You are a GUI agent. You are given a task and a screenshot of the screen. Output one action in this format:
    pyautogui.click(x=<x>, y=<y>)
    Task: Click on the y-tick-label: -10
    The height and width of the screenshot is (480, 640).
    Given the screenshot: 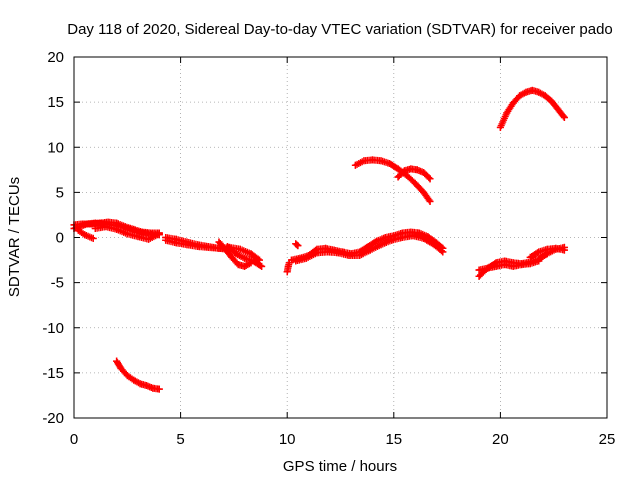 What is the action you would take?
    pyautogui.click(x=53, y=328)
    